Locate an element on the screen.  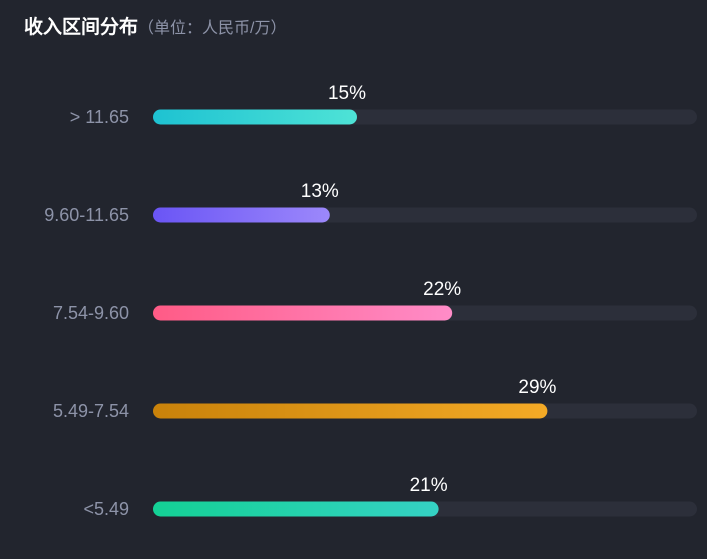
chart-header: 收入区间分布（单位：人民币/万） is located at coordinates (155, 25).